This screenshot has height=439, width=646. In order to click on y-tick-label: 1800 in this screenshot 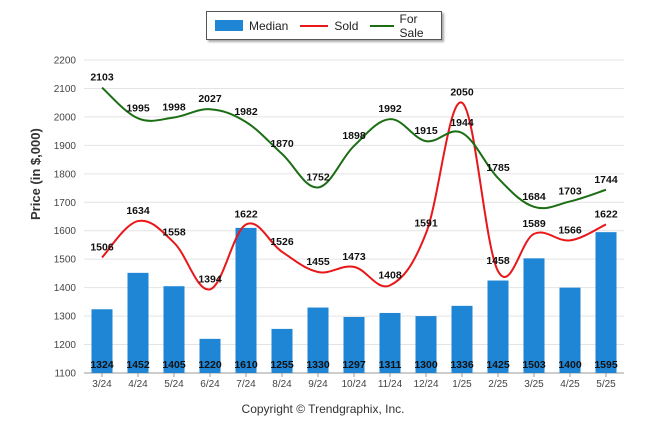, I will do `click(65, 174)`.